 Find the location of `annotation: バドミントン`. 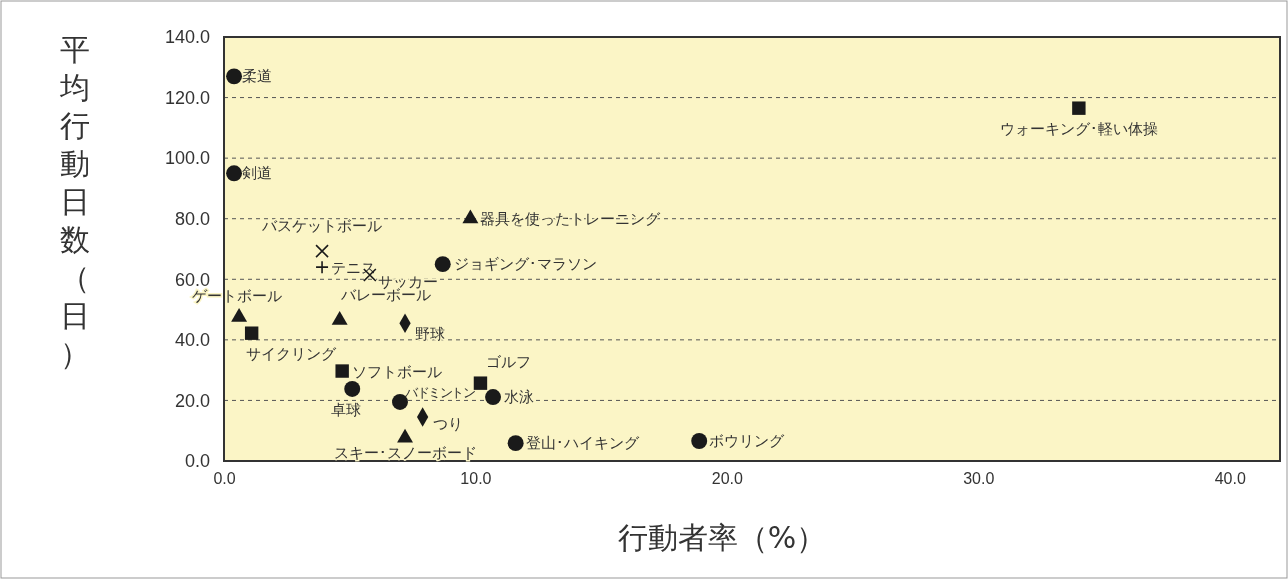

annotation: バドミントン is located at coordinates (439, 392).